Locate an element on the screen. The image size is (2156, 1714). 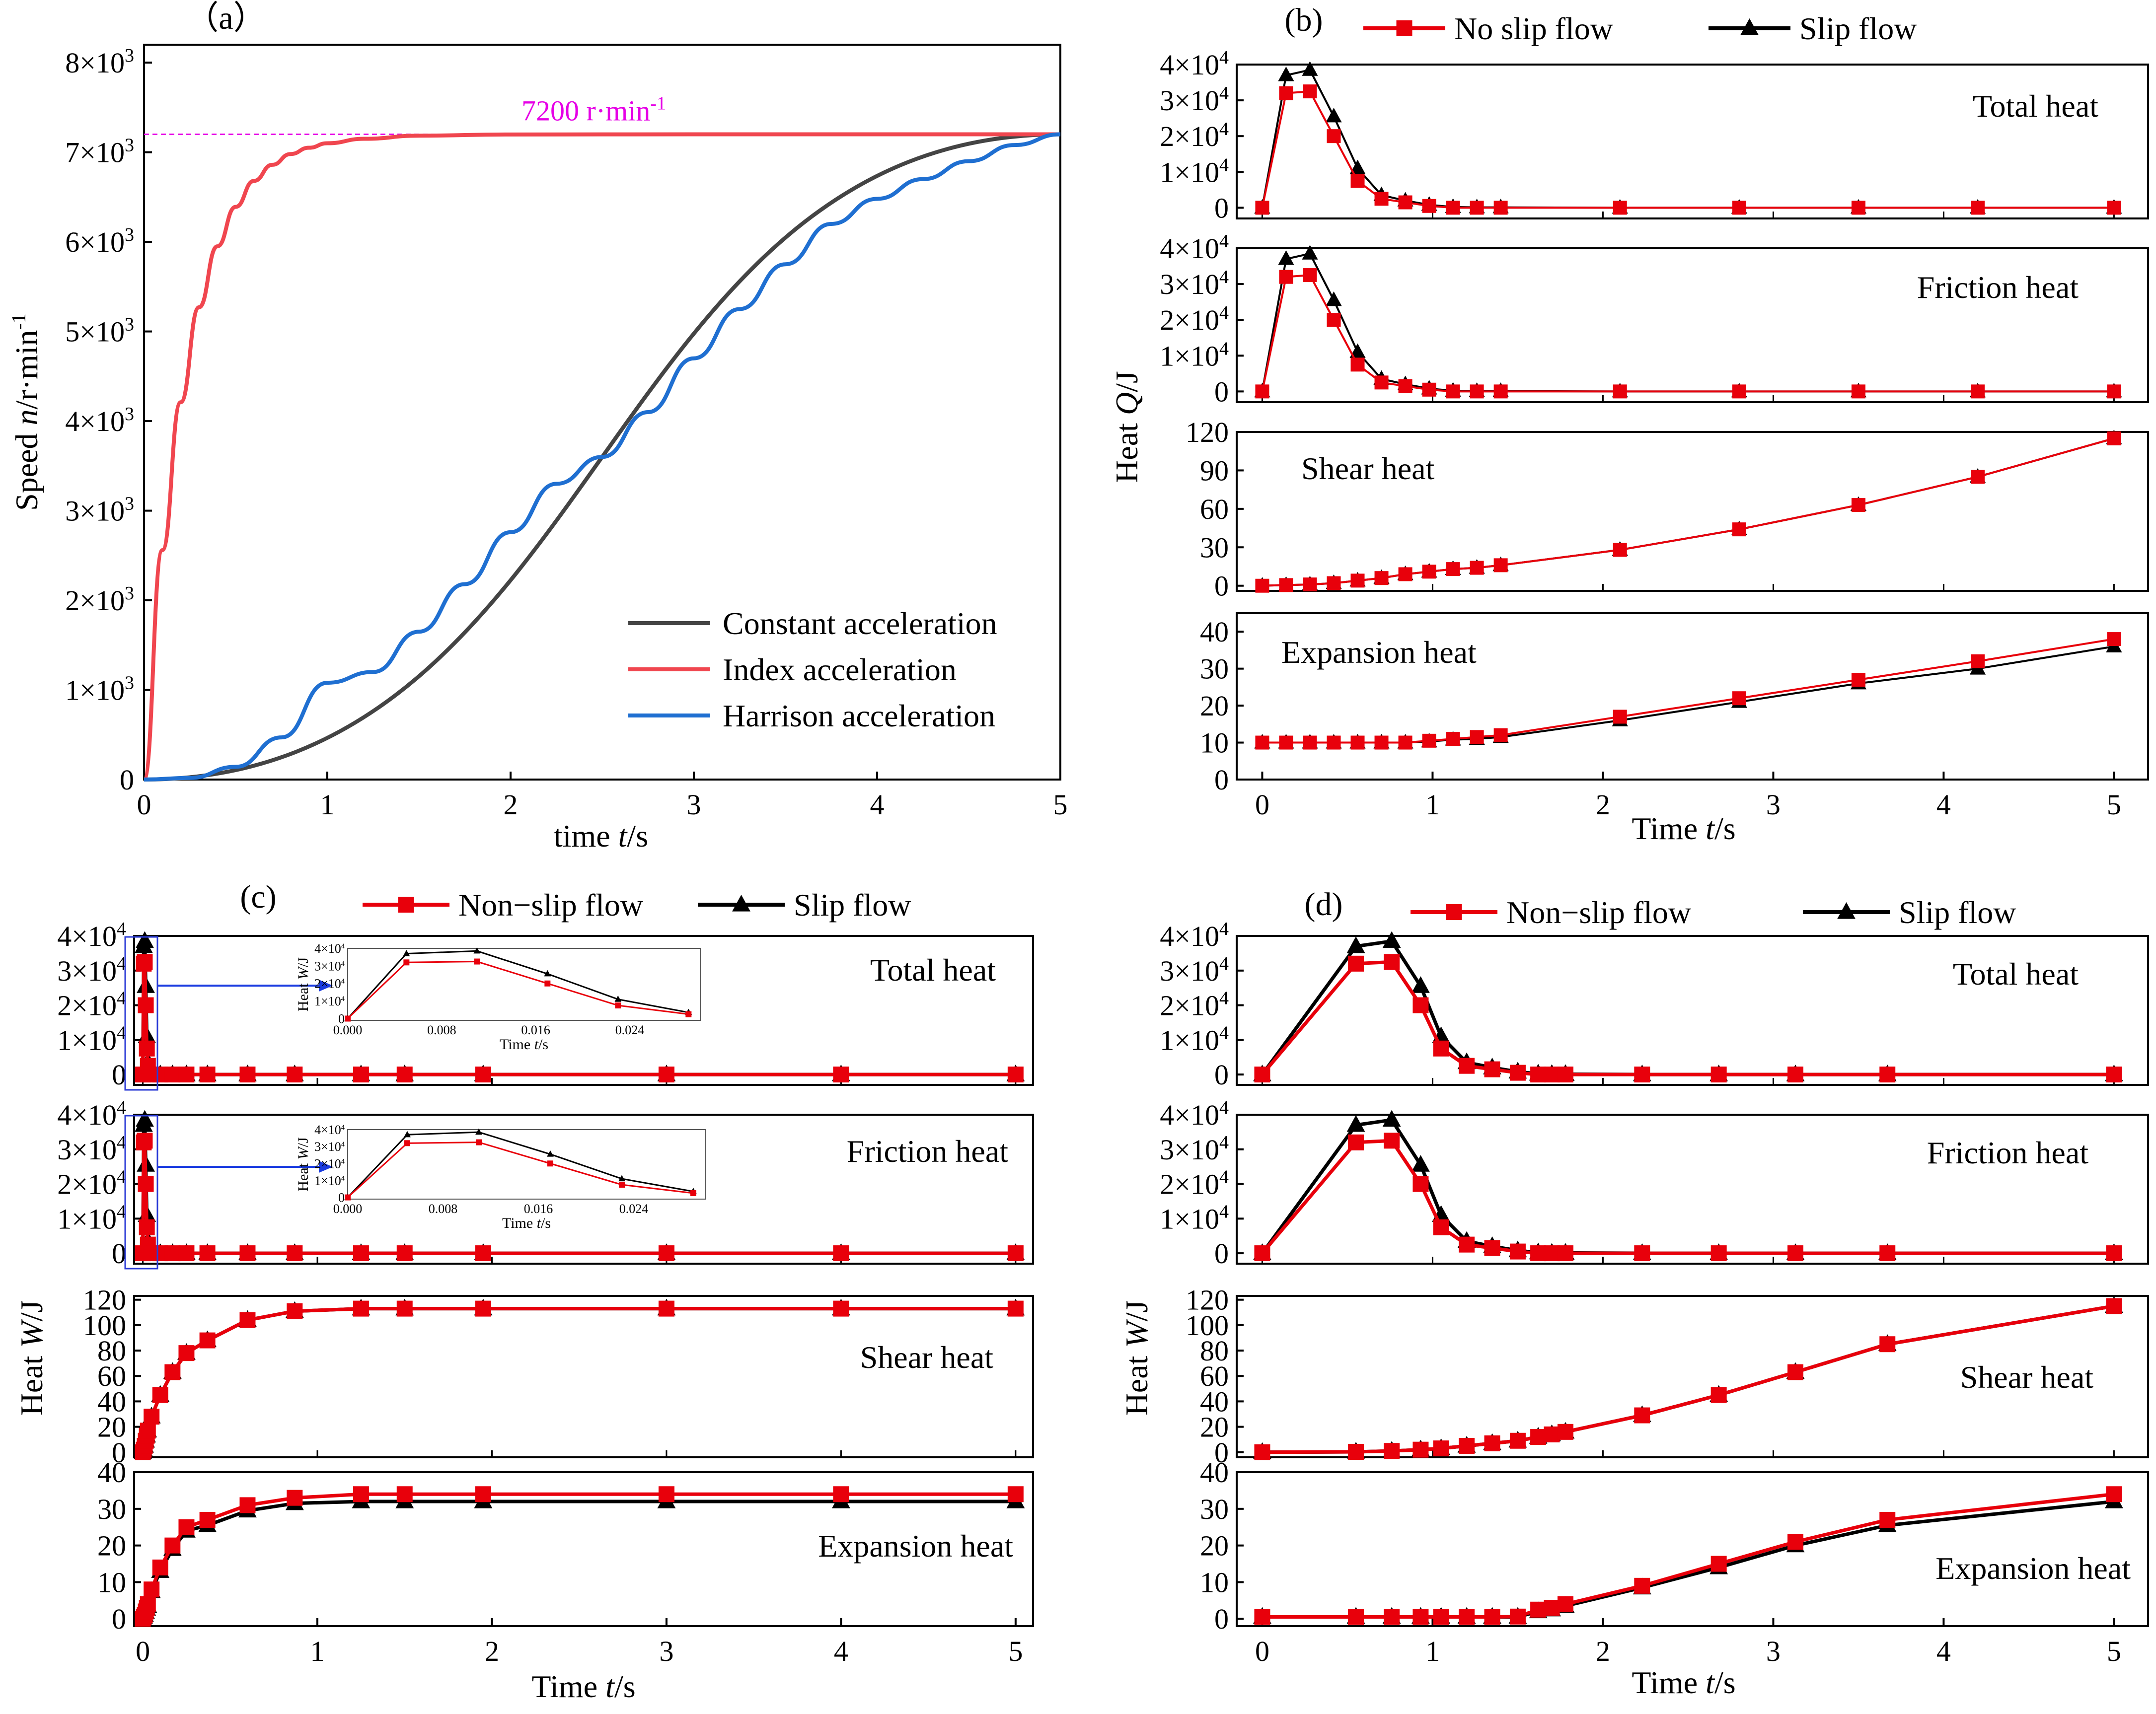
x-tick-label: 1 is located at coordinates (1432, 804).